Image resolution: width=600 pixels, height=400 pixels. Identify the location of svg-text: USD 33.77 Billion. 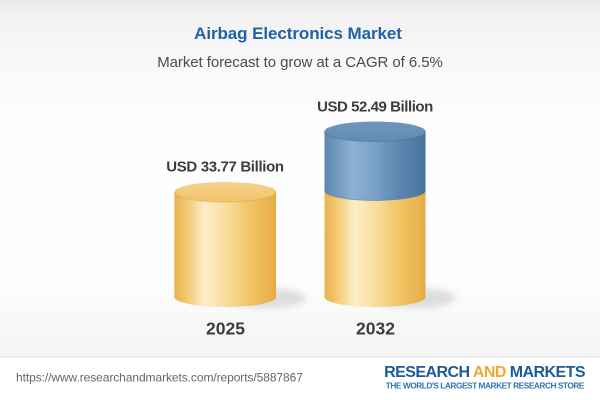
(225, 166).